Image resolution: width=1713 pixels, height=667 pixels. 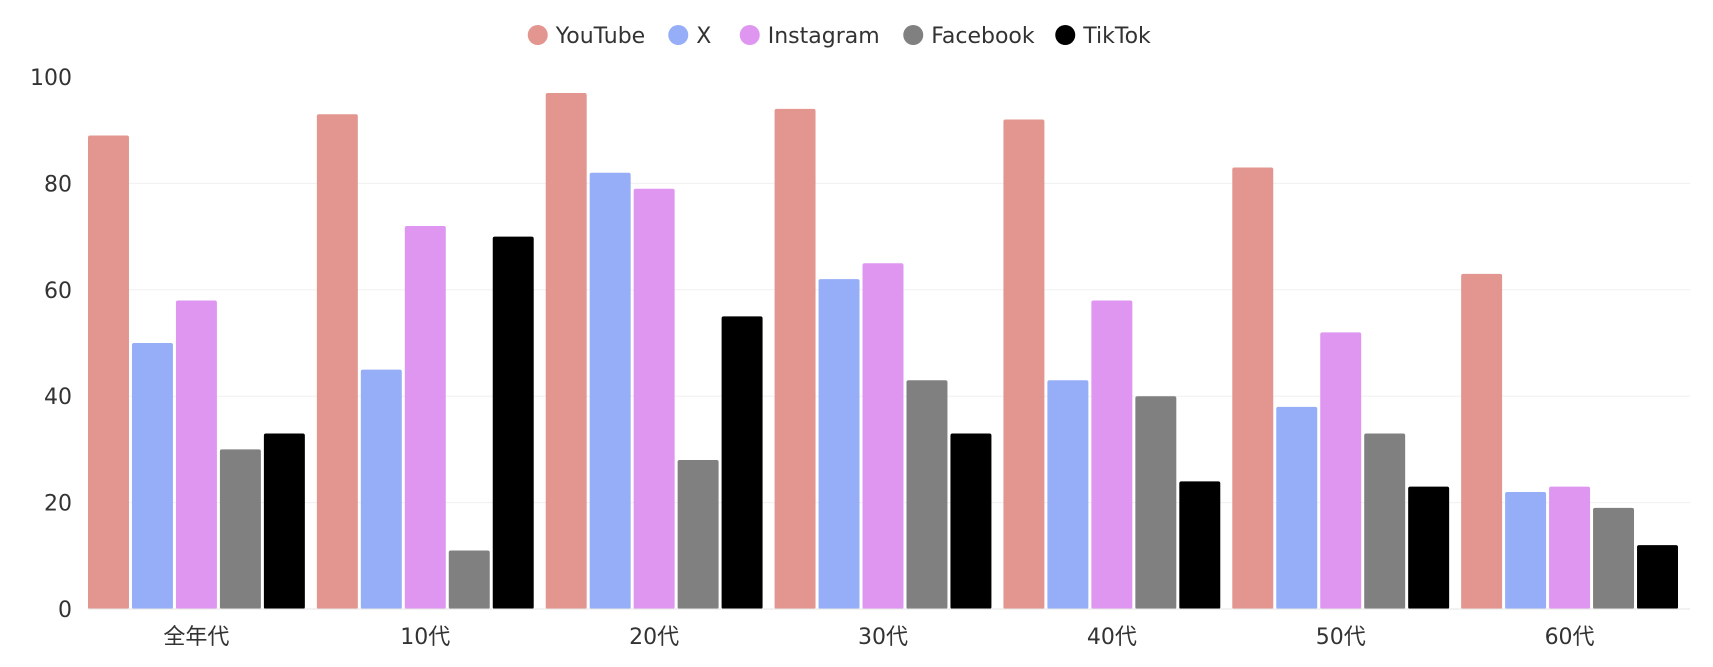 What do you see at coordinates (58, 504) in the screenshot?
I see `y-tick-label: 20` at bounding box center [58, 504].